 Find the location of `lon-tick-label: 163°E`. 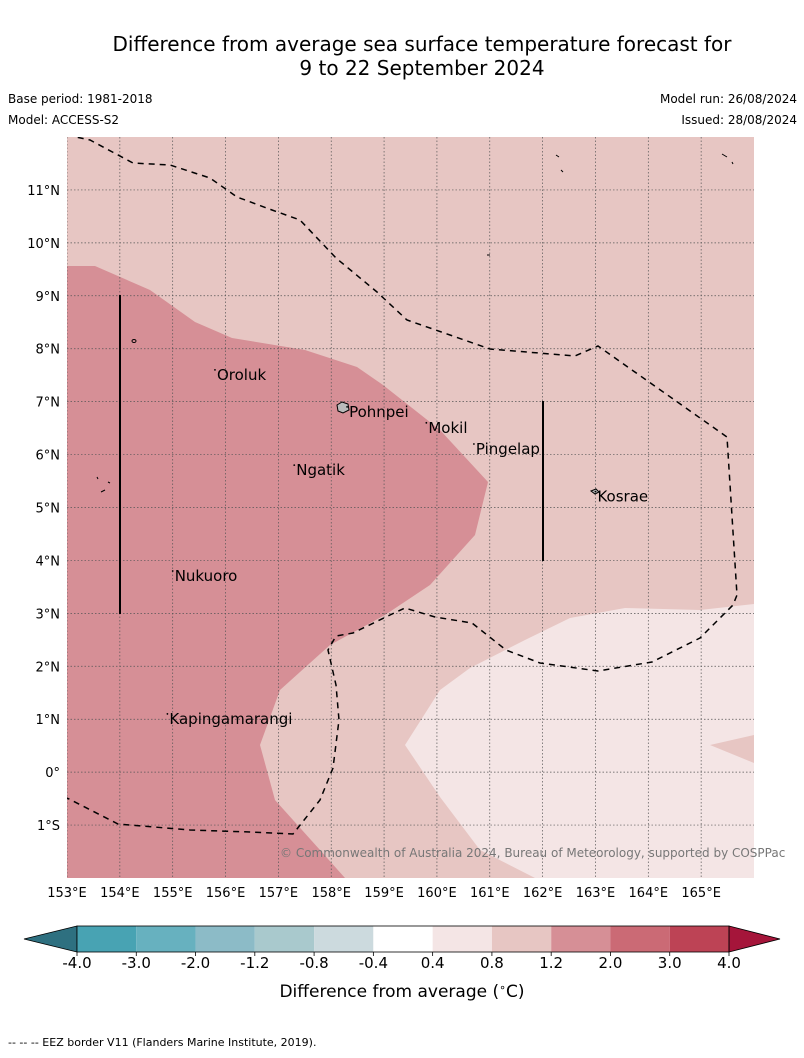

lon-tick-label: 163°E is located at coordinates (596, 893).